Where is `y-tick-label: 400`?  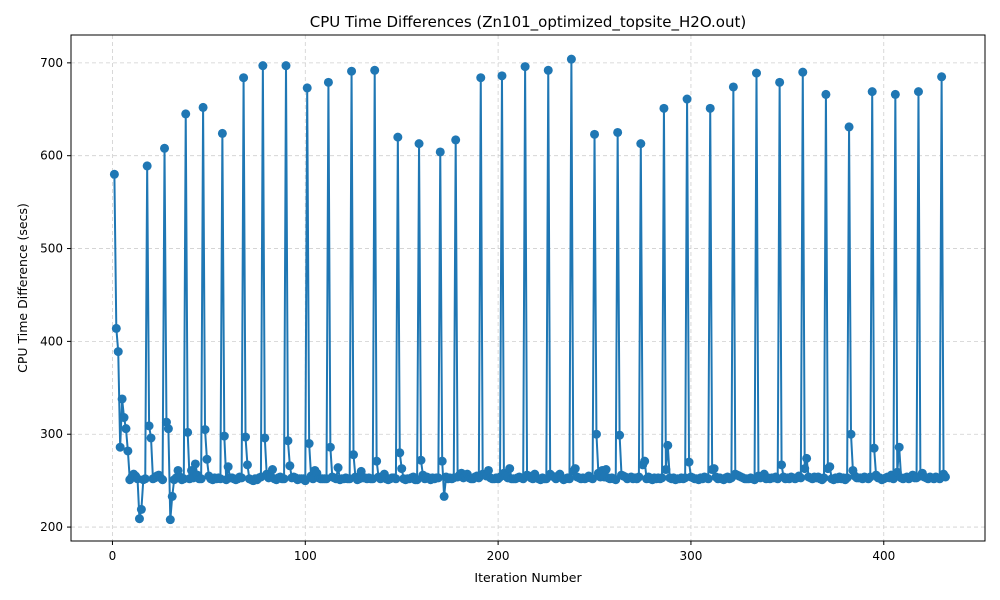 y-tick-label: 400 is located at coordinates (51, 341).